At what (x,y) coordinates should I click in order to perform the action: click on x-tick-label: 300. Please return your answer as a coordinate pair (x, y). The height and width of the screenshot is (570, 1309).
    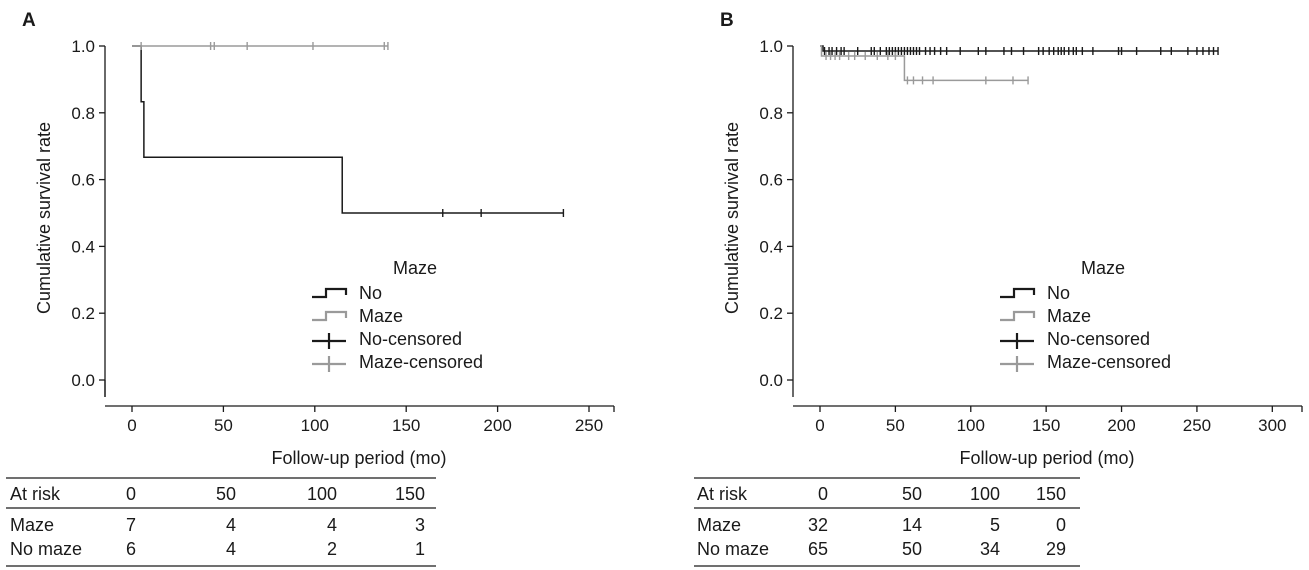
    Looking at the image, I should click on (1272, 425).